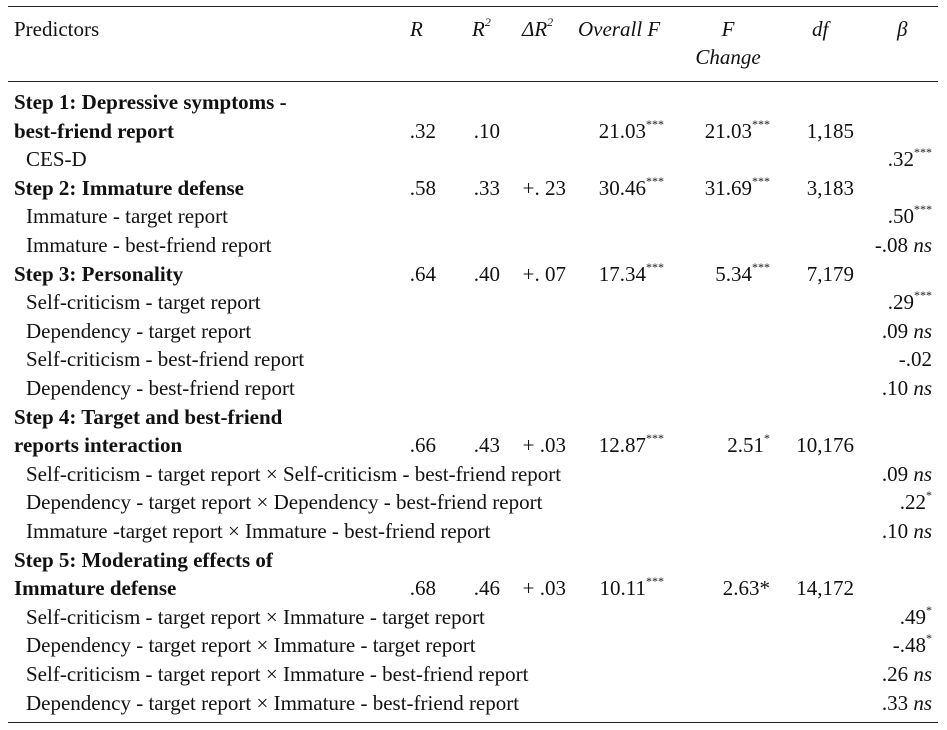 This screenshot has width=947, height=730. Describe the element at coordinates (745, 445) in the screenshot. I see `f-change-value: 2.51` at that location.